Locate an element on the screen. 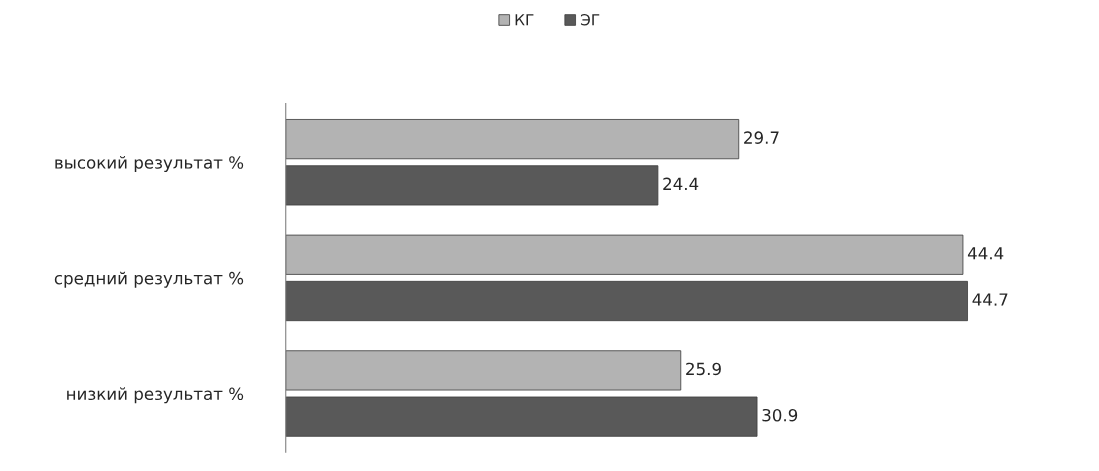 This screenshot has height=471, width=1099. legend-label: ЭГ is located at coordinates (590, 20).